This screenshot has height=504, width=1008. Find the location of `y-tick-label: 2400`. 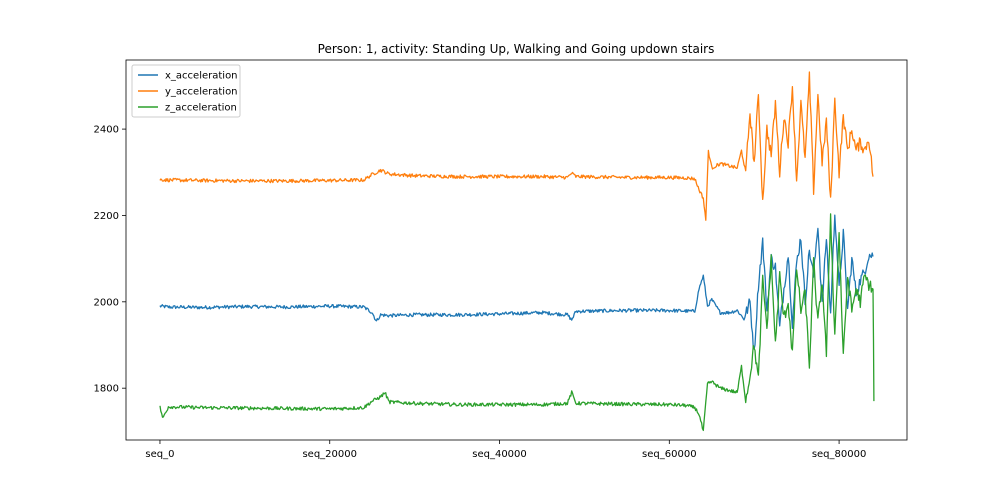

y-tick-label: 2400 is located at coordinates (106, 130).